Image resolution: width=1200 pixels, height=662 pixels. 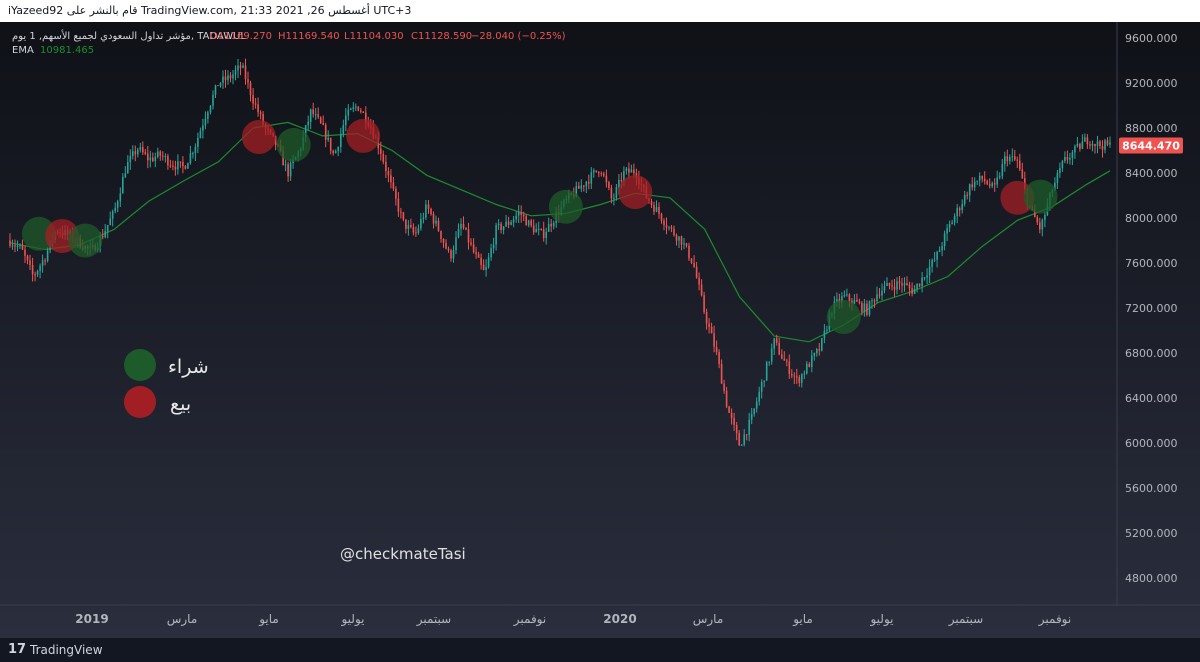 I want to click on change-value: −28.040 (−0.25%), so click(x=518, y=36).